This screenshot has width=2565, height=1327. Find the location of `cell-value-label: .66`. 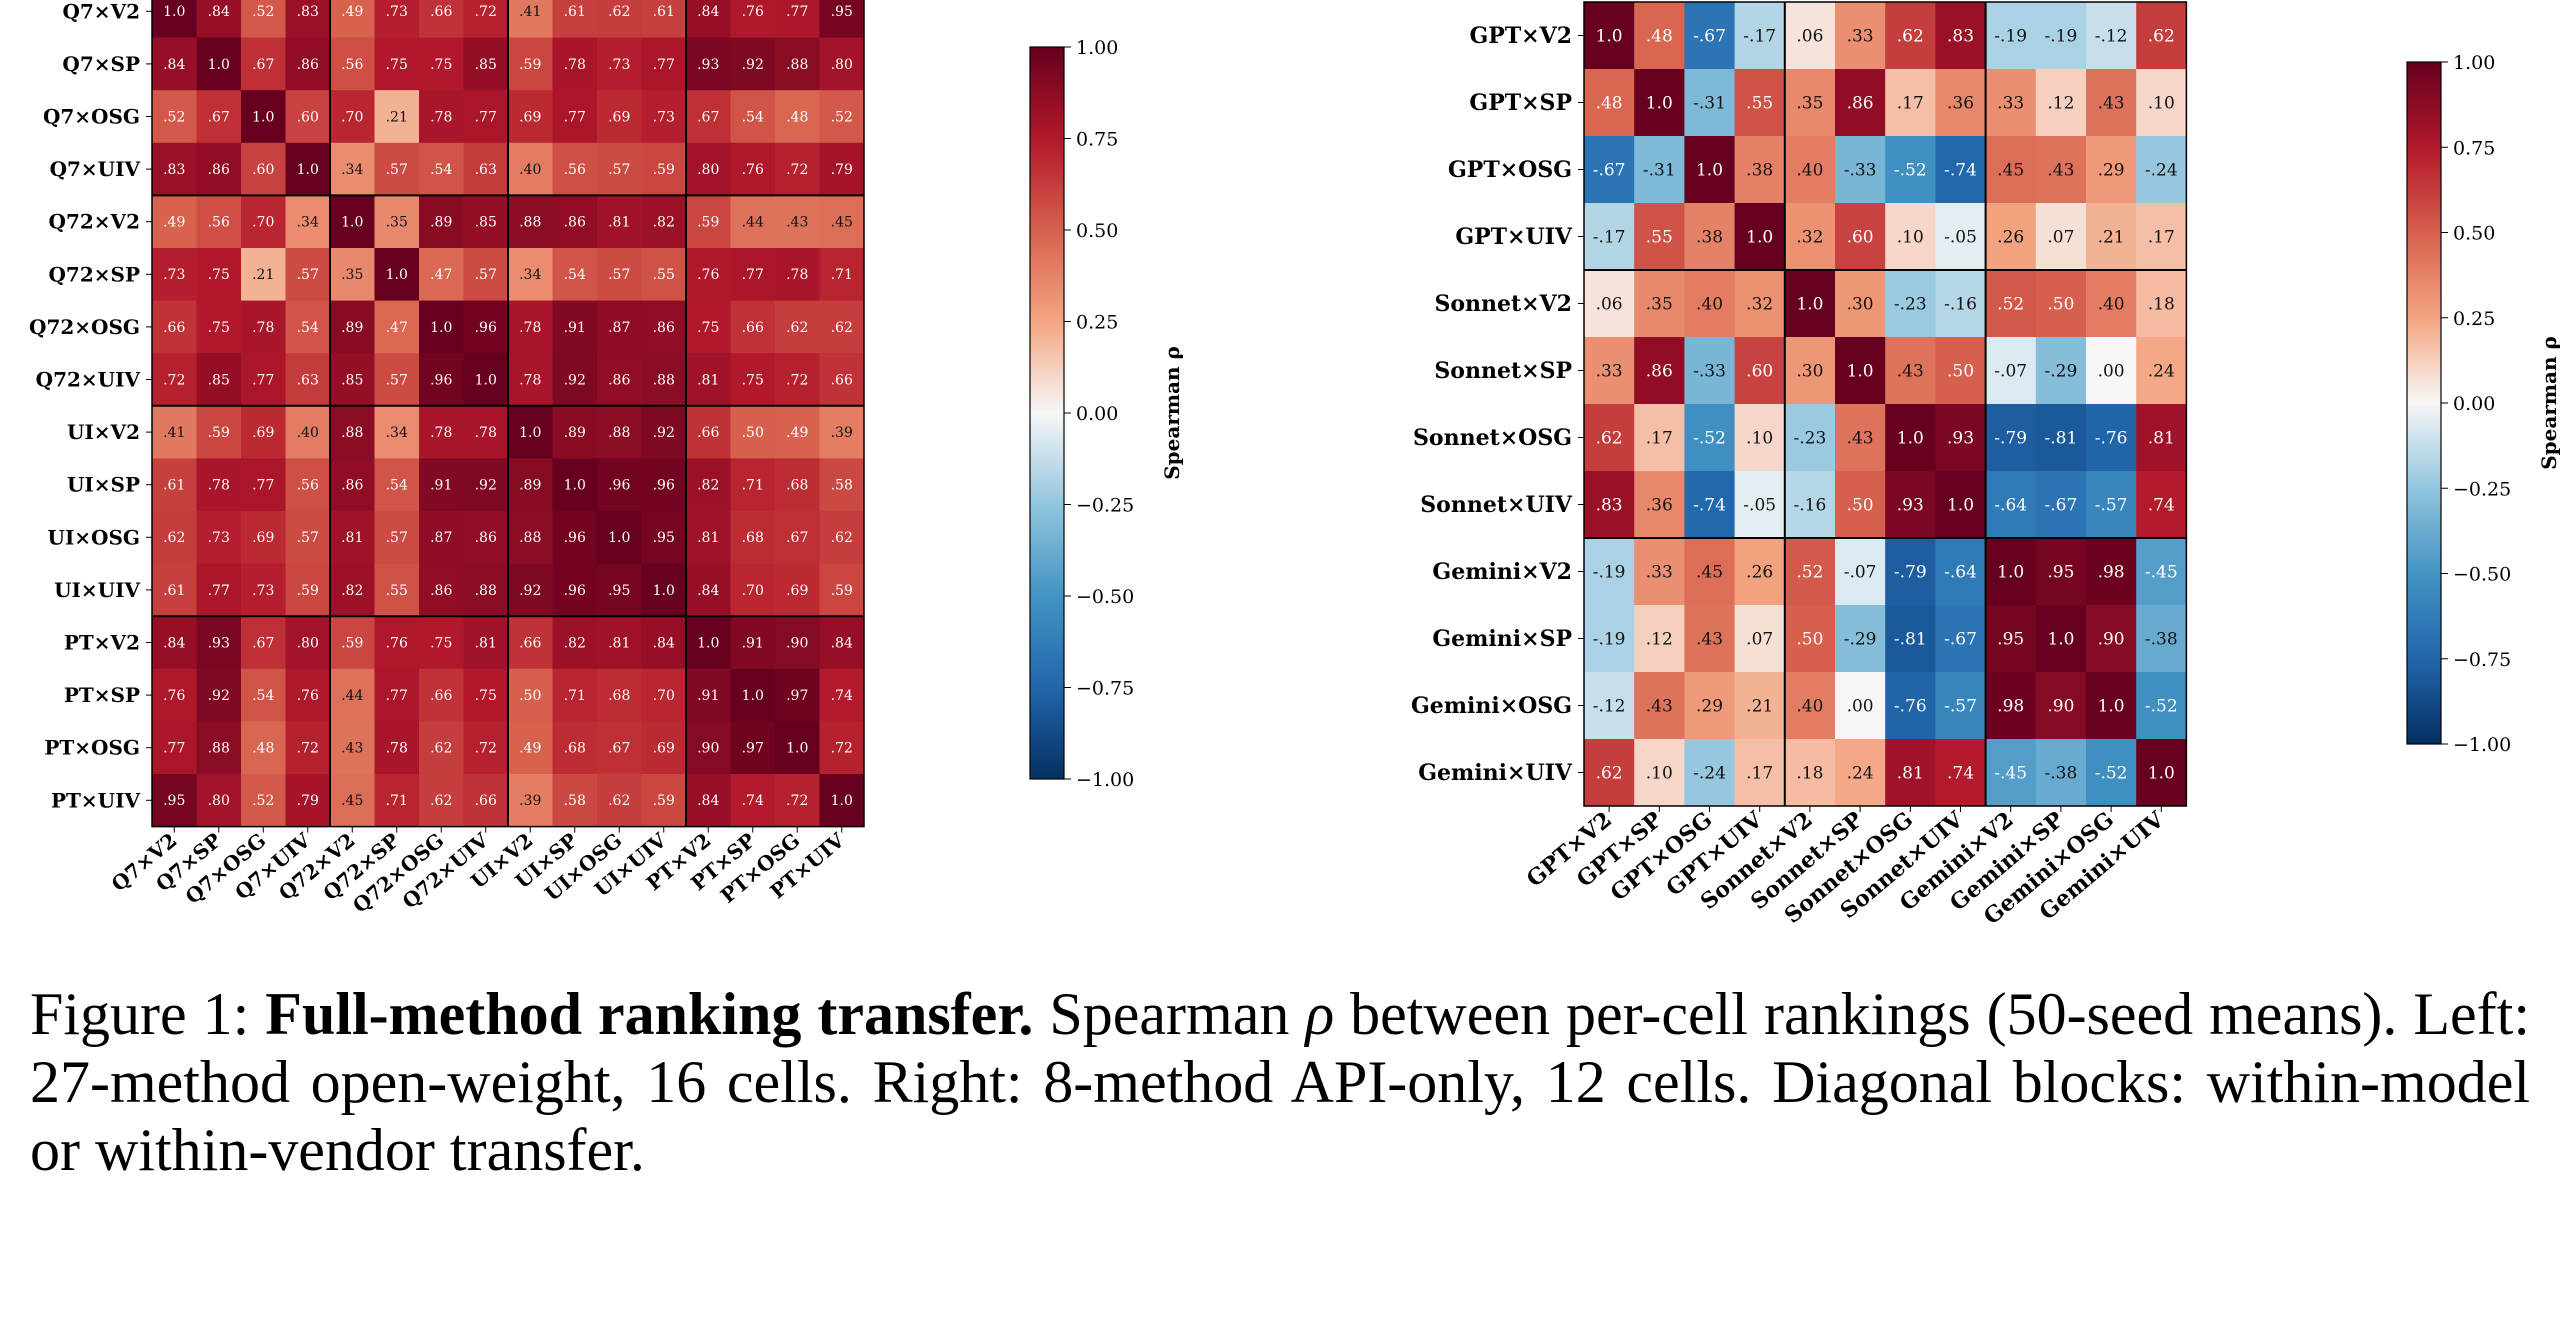

cell-value-label: .66 is located at coordinates (842, 380).